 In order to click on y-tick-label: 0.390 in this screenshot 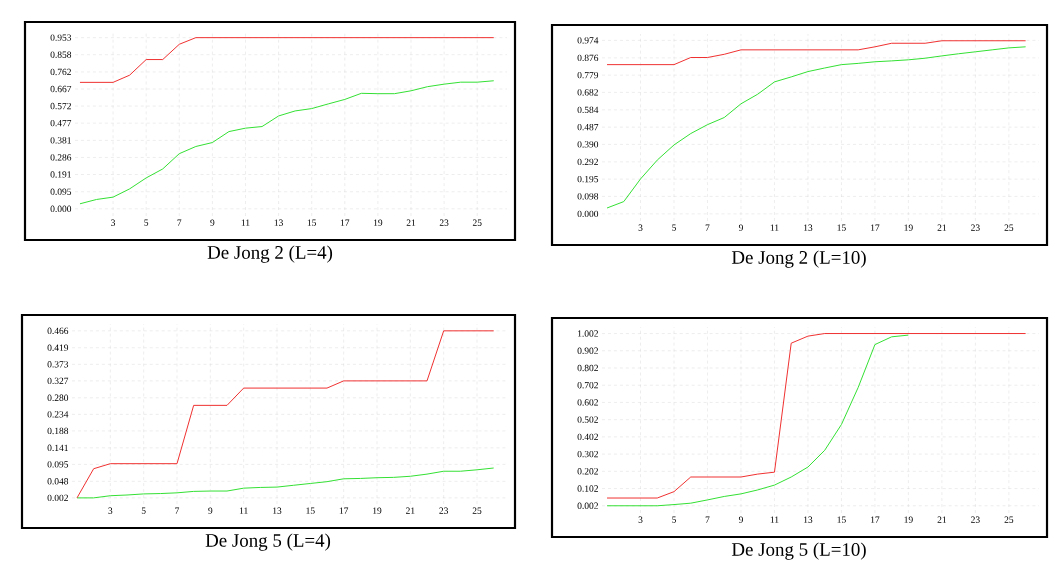, I will do `click(588, 144)`.